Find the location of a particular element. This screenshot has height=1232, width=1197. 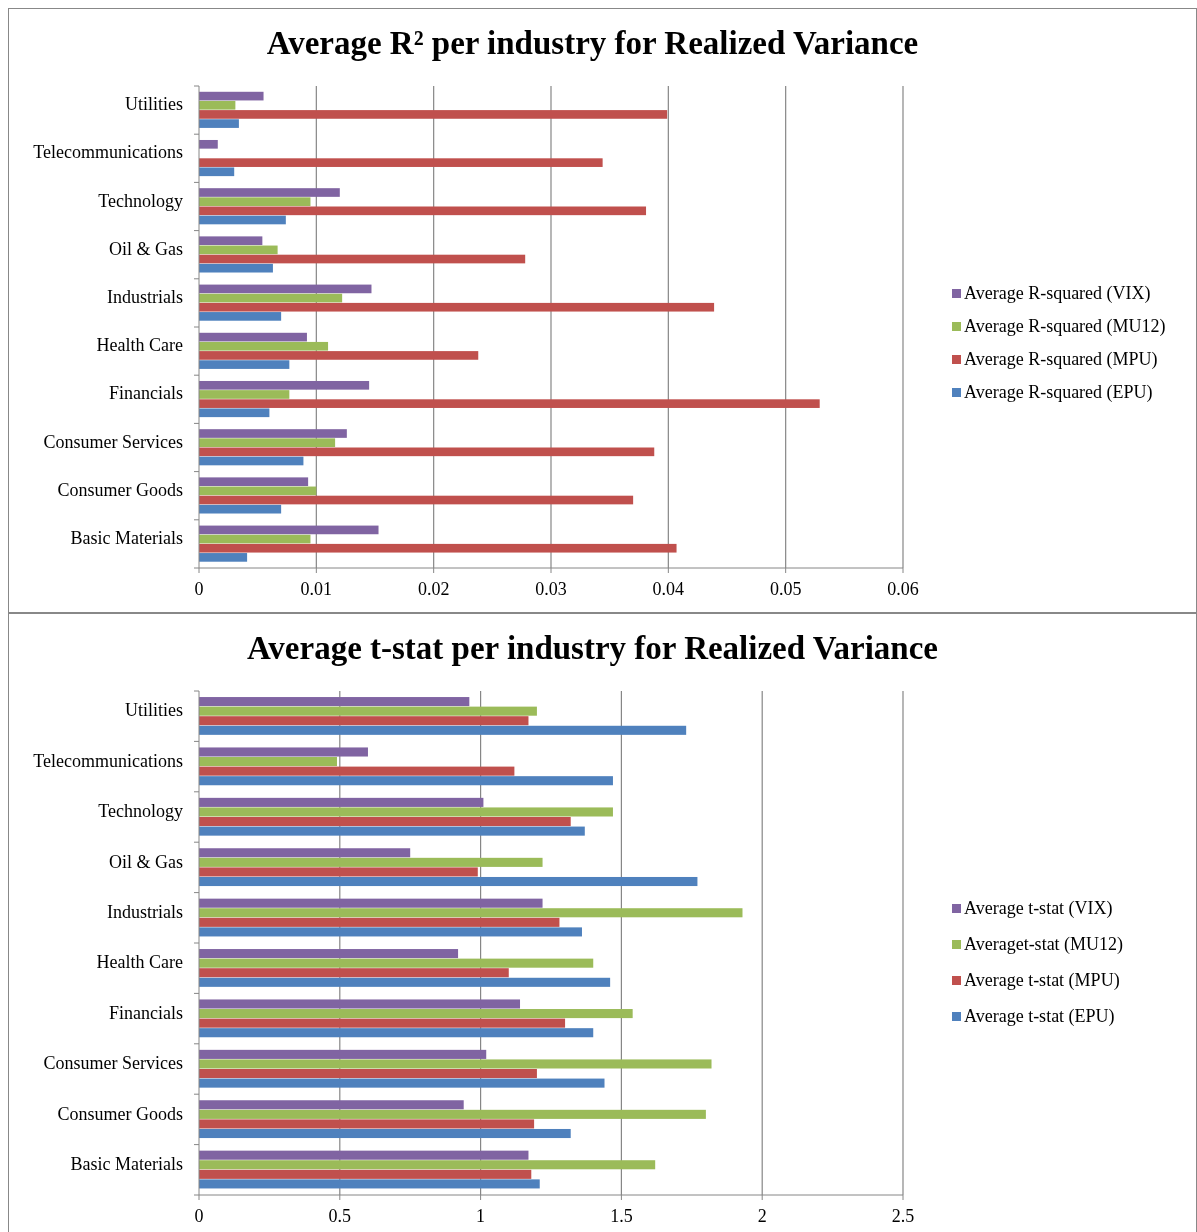

y-tick-label: Health Care is located at coordinates (139, 962).